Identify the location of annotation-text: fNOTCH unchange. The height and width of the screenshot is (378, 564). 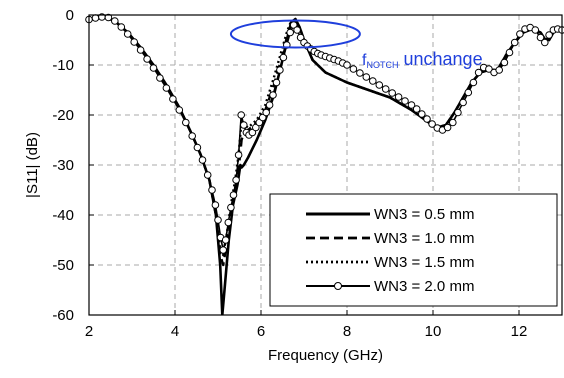
(422, 59).